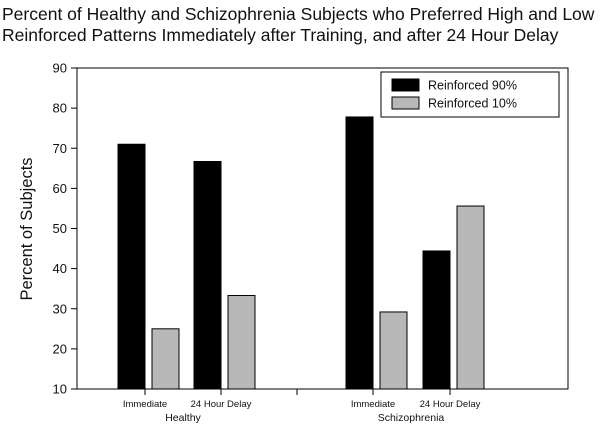 This screenshot has height=426, width=600. What do you see at coordinates (436, 320) in the screenshot?
I see `bar-schizophrenia-24-hour-delay-r90` at bounding box center [436, 320].